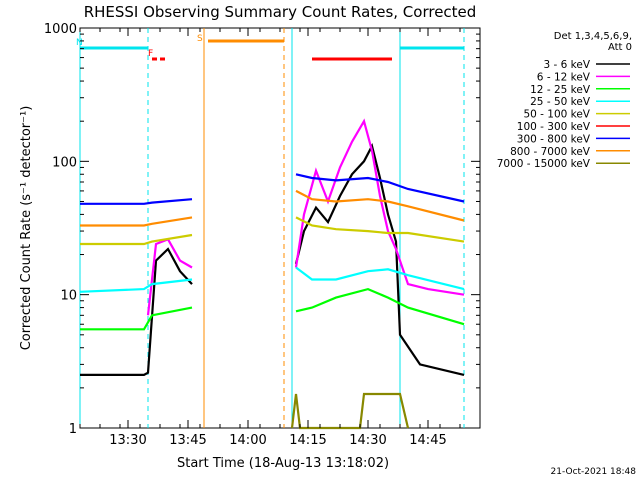 This screenshot has width=640, height=480. What do you see at coordinates (620, 47) in the screenshot?
I see `legend-header: Att 0` at bounding box center [620, 47].